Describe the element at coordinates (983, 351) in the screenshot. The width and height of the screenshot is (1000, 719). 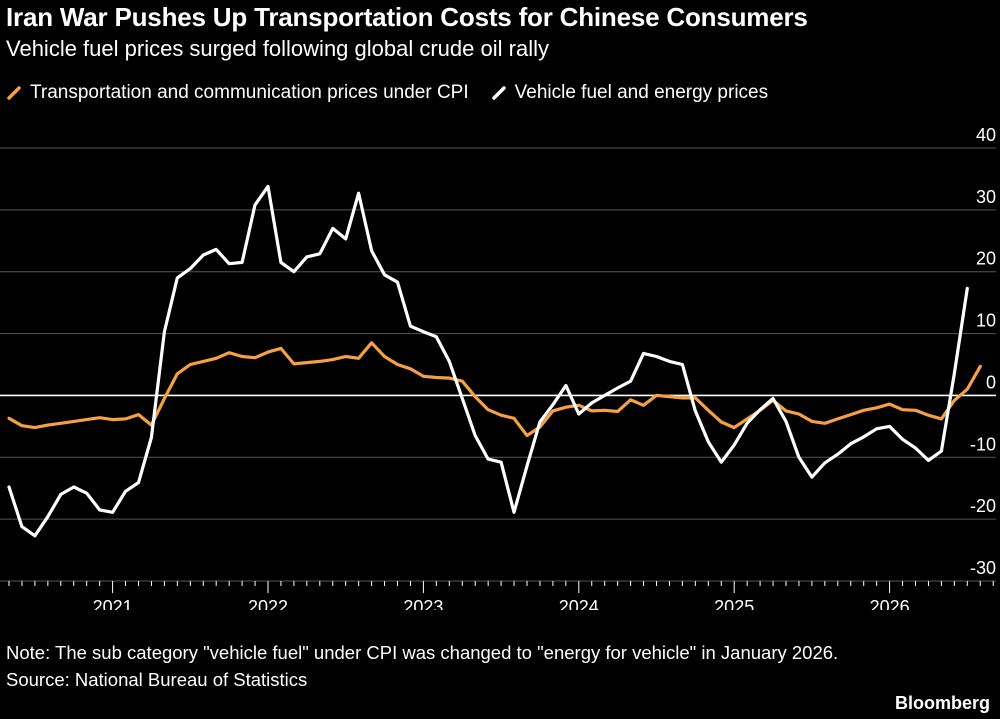
I see `y-axis-labels: 40 30 20 10 0 -10 -20 -30` at that location.